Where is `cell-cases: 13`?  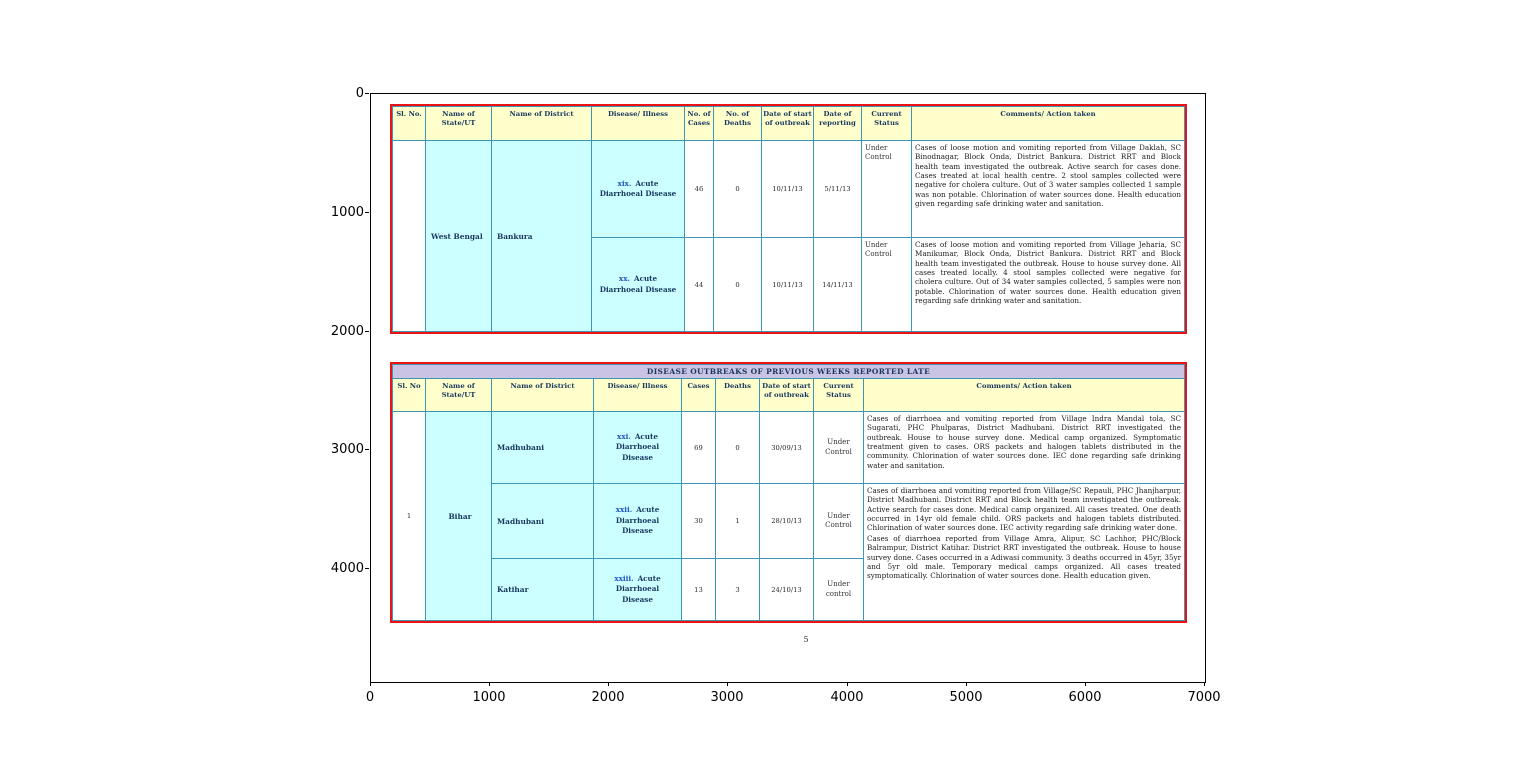
cell-cases: 13 is located at coordinates (698, 589).